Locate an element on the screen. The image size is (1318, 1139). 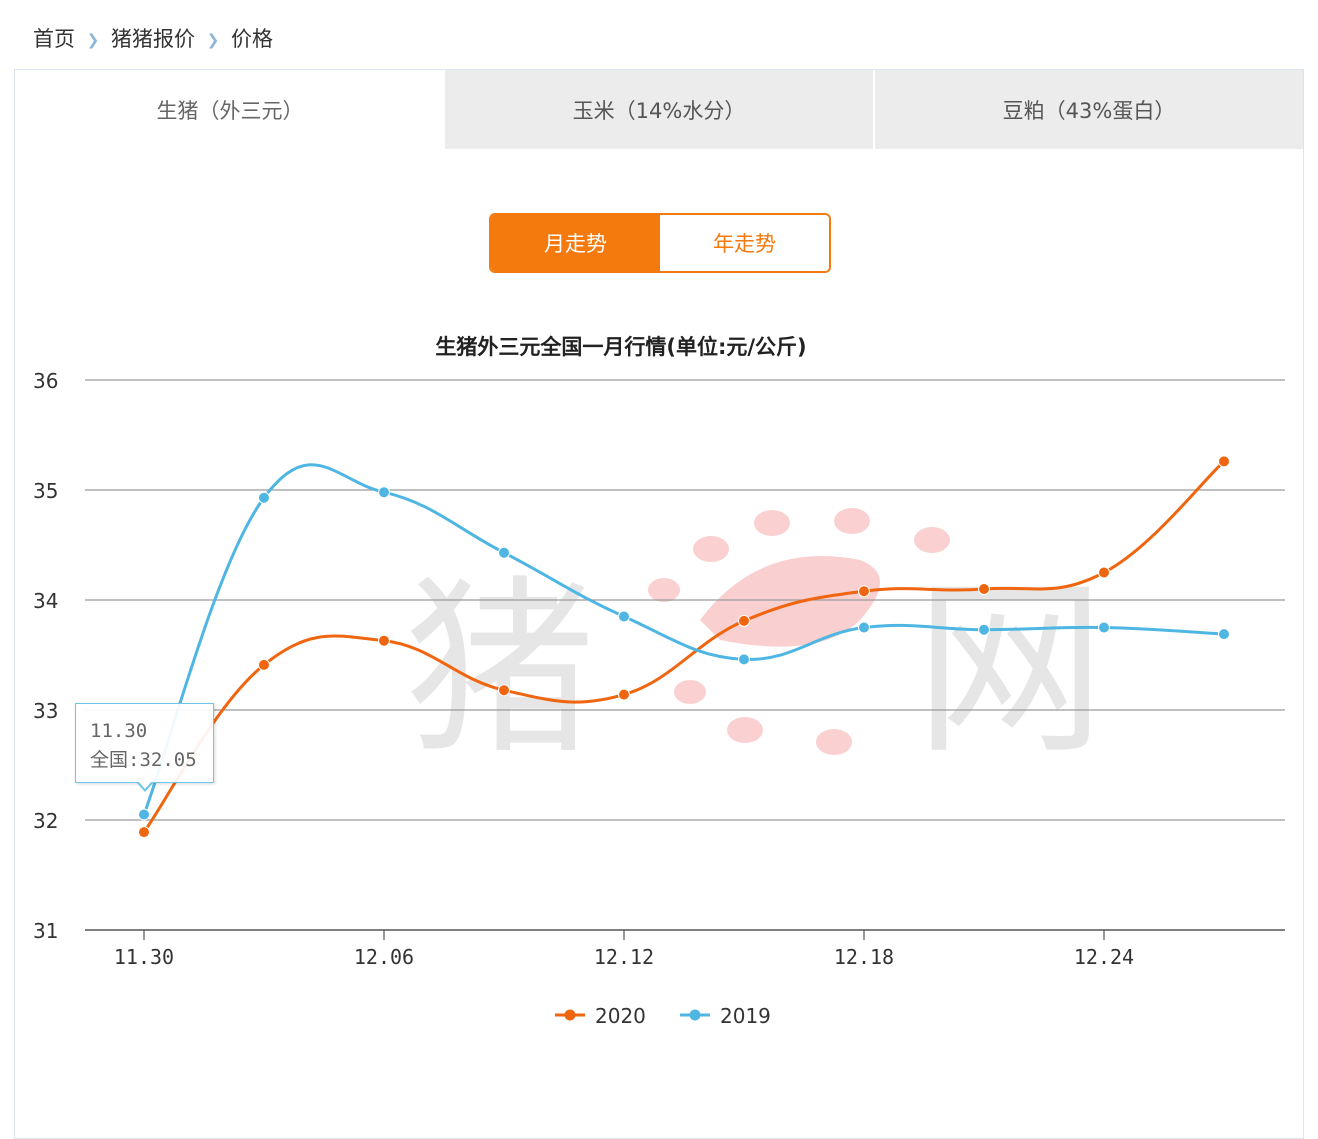
breadcrumb-home: 首页 is located at coordinates (54, 39).